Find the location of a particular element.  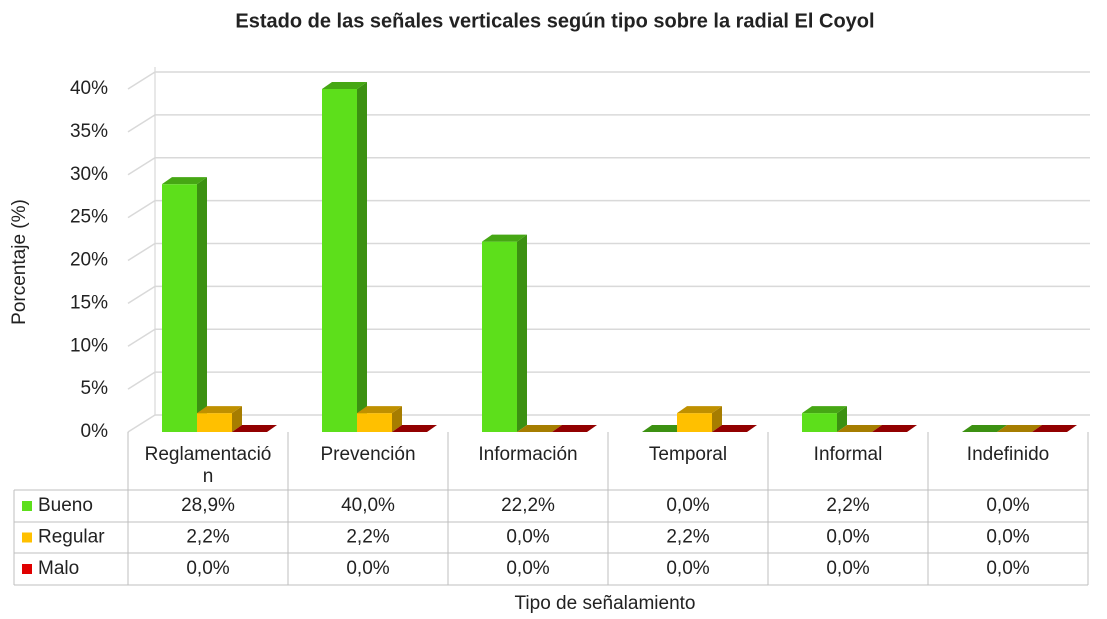

category-cell: Informal is located at coordinates (848, 454).